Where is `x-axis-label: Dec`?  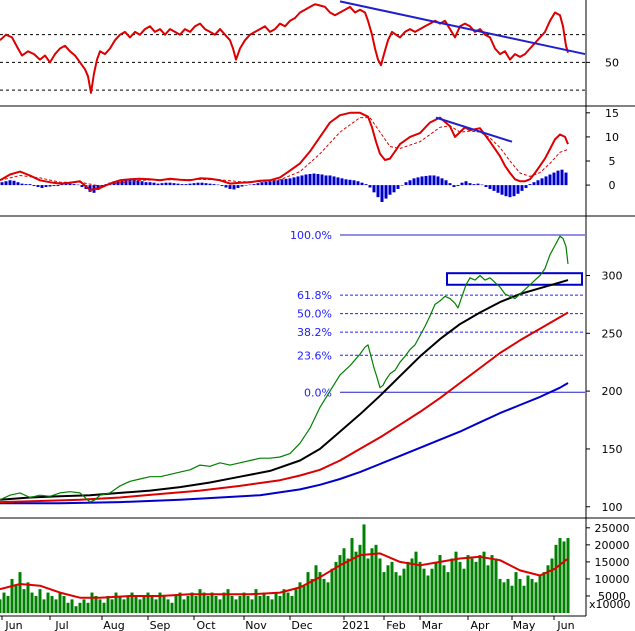 x-axis-label: Dec is located at coordinates (301, 625).